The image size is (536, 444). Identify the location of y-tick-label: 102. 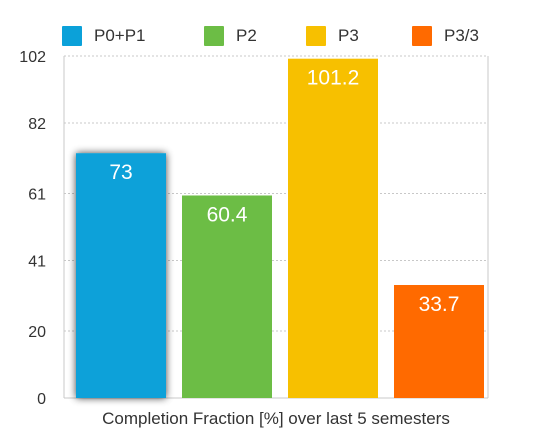
(32, 57).